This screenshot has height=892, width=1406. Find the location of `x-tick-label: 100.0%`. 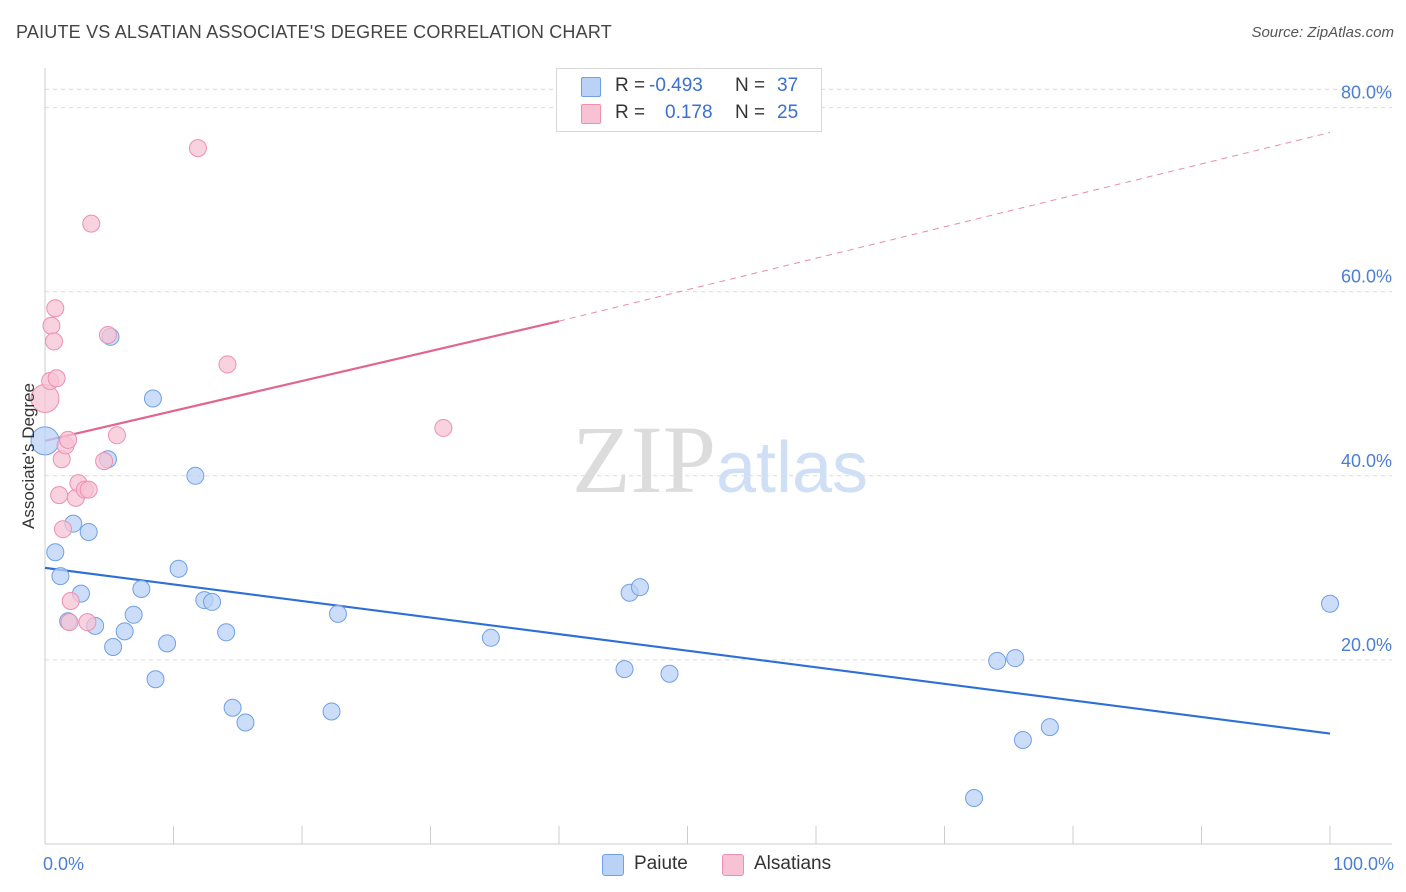

x-tick-label: 100.0% is located at coordinates (1363, 864).